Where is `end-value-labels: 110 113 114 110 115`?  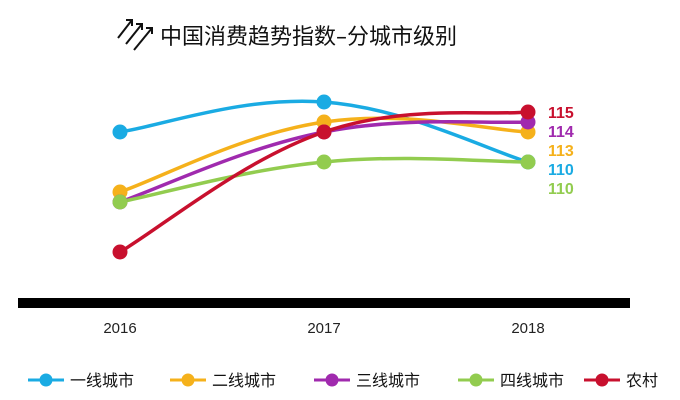
end-value-labels: 110 113 114 110 115 is located at coordinates (561, 151).